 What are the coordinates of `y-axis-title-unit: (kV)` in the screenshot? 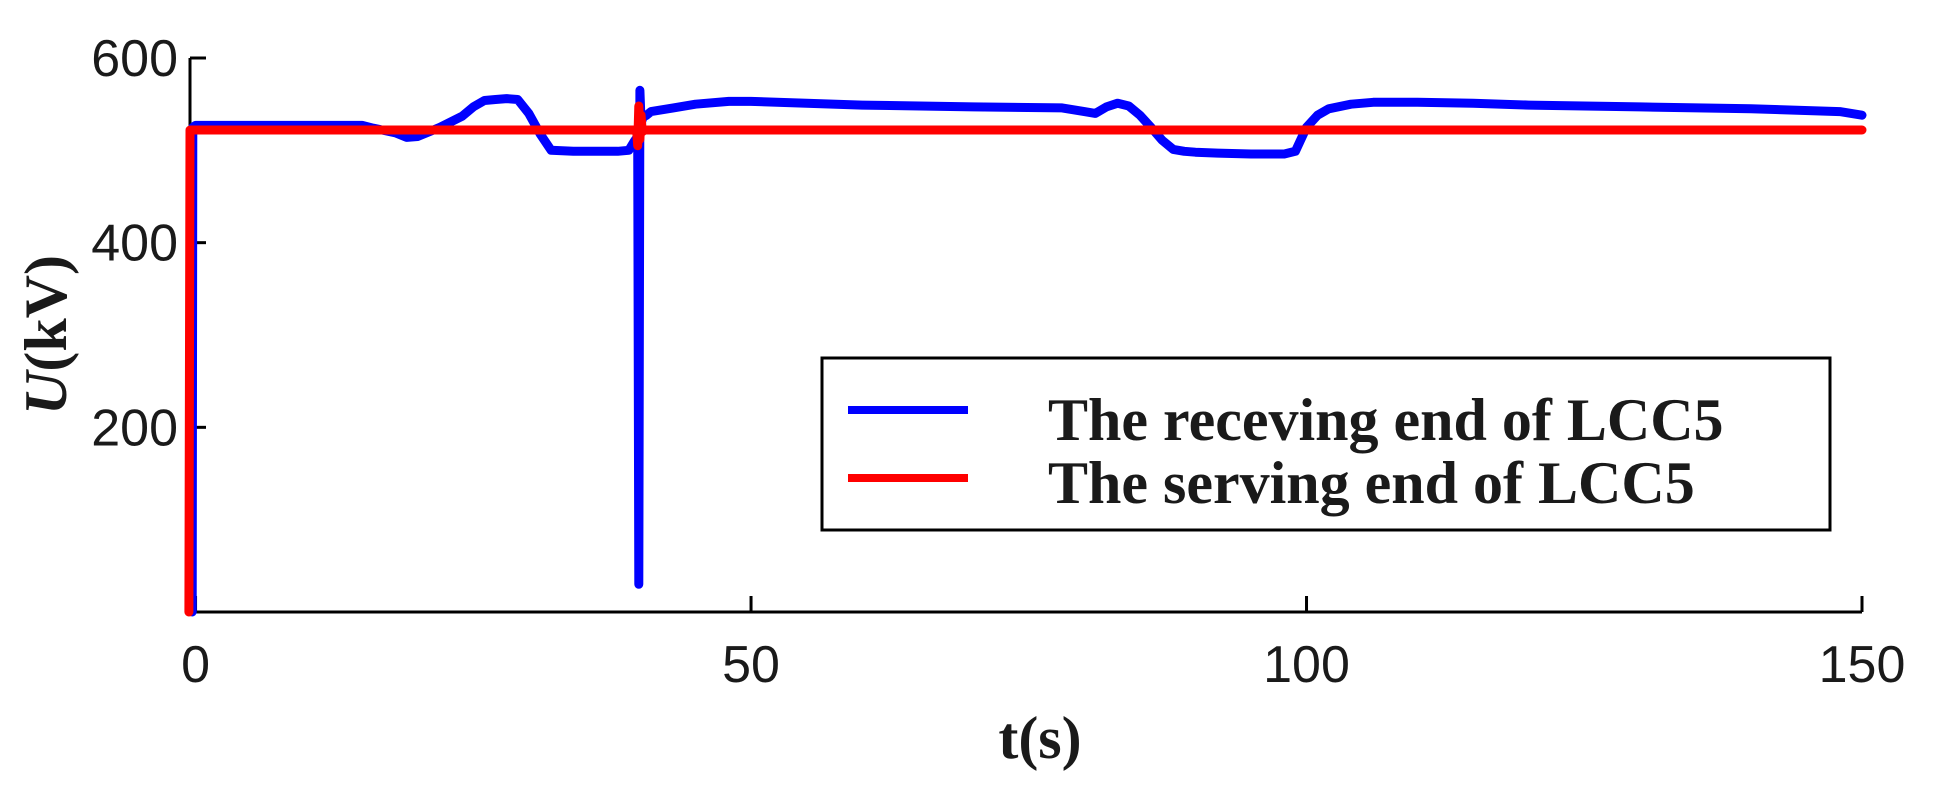 It's located at (46, 313).